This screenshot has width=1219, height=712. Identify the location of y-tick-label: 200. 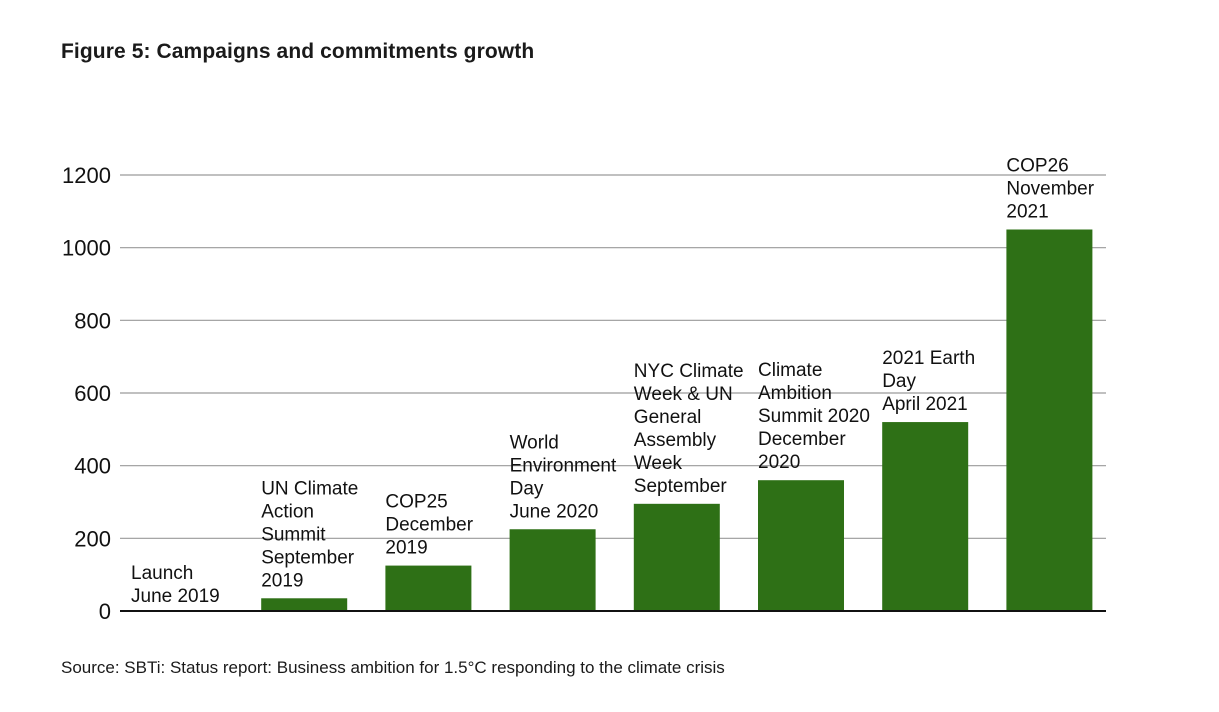
(92, 538).